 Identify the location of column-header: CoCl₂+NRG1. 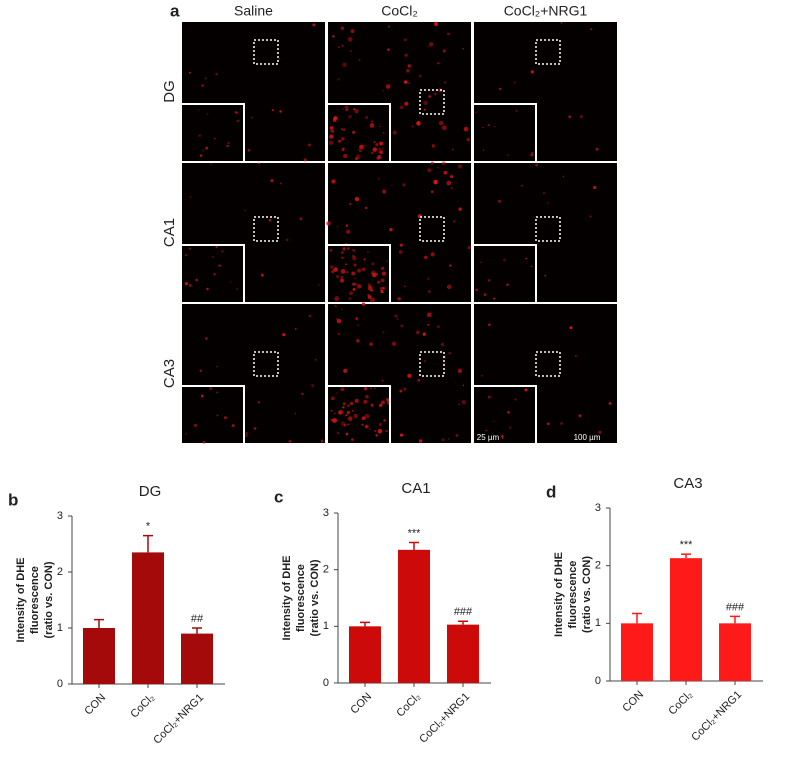
(546, 11).